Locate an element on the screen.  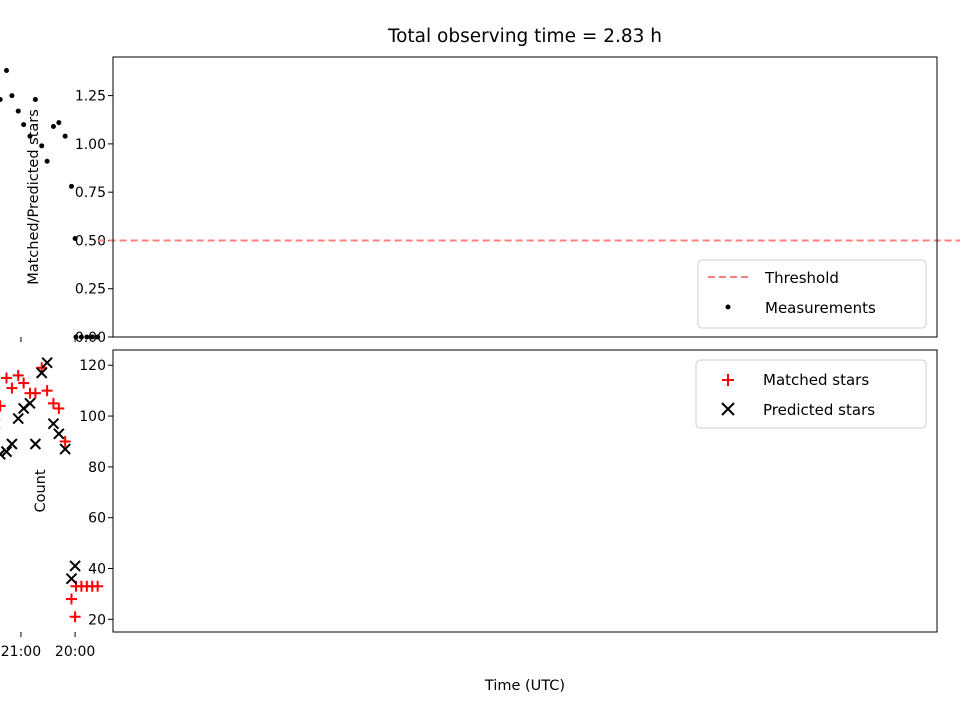
bottom-legend: Matched stars Predicted stars is located at coordinates (811, 394).